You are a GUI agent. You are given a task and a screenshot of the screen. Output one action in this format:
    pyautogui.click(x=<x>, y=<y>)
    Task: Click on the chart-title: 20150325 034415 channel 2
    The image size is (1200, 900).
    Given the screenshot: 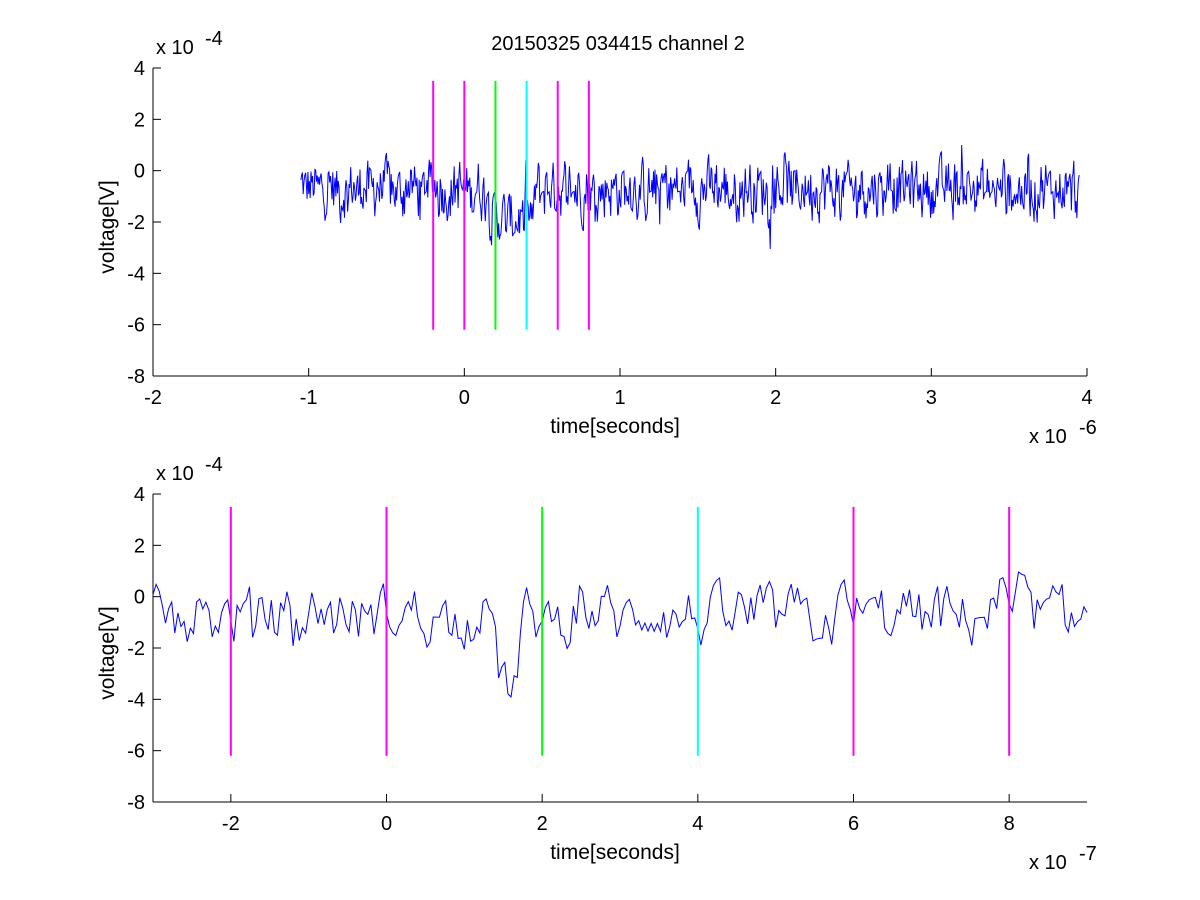 What is the action you would take?
    pyautogui.click(x=618, y=44)
    